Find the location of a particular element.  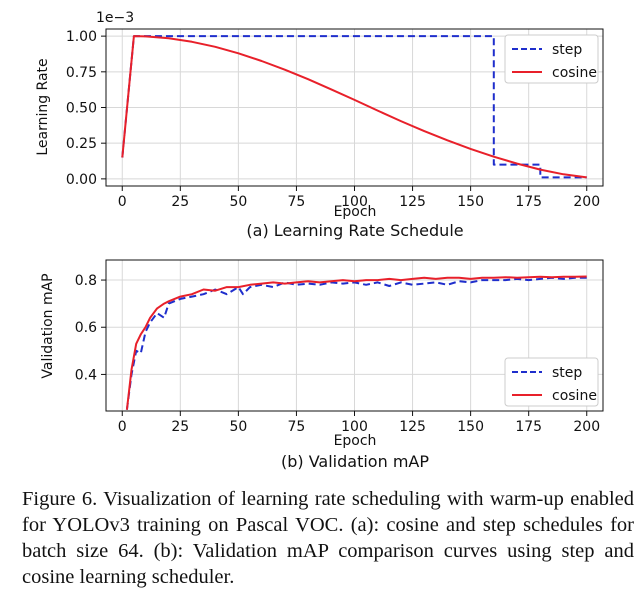

chart-b-y-tick-label: 0.6 is located at coordinates (86, 328).